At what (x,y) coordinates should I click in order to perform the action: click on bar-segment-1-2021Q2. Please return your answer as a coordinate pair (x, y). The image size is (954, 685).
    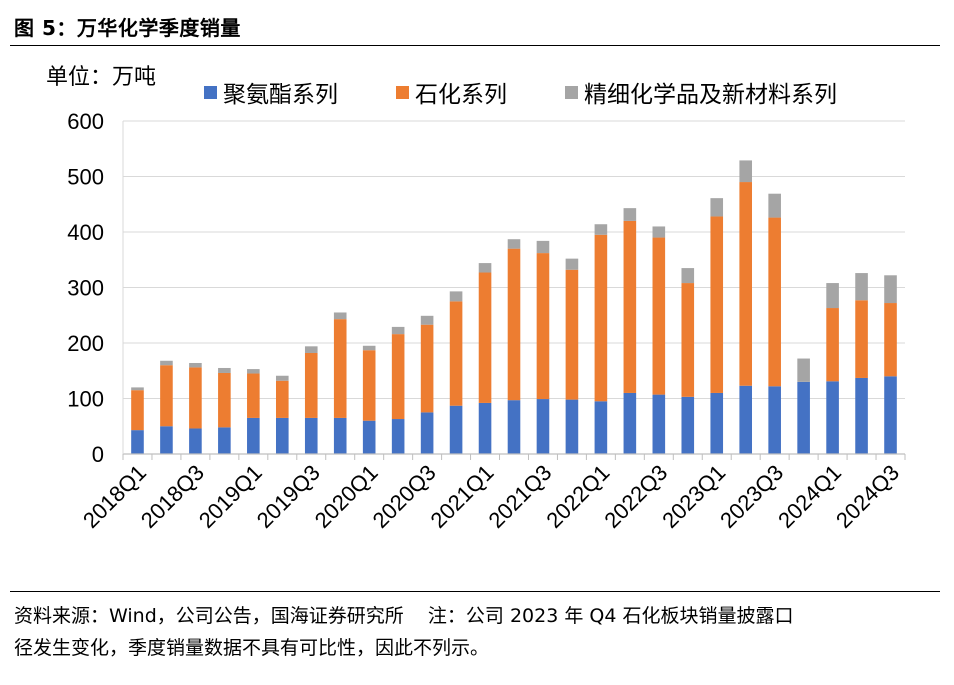
    Looking at the image, I should click on (514, 324).